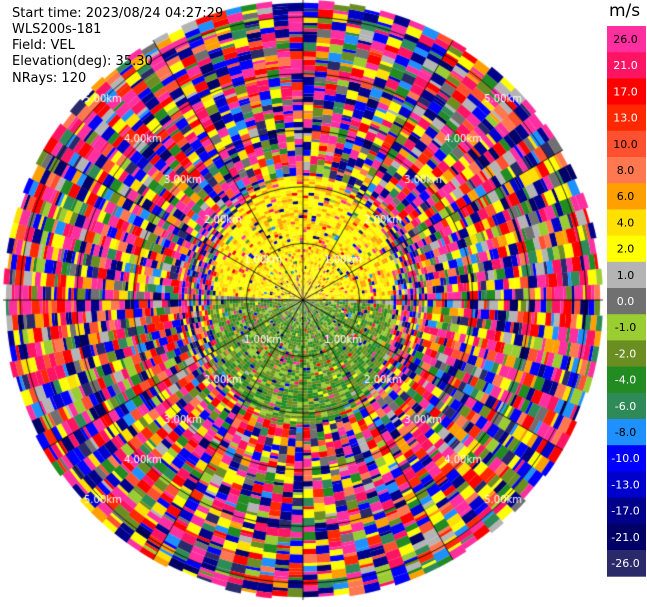 The image size is (647, 607). I want to click on nrays-label: NRays: 120, so click(49, 78).